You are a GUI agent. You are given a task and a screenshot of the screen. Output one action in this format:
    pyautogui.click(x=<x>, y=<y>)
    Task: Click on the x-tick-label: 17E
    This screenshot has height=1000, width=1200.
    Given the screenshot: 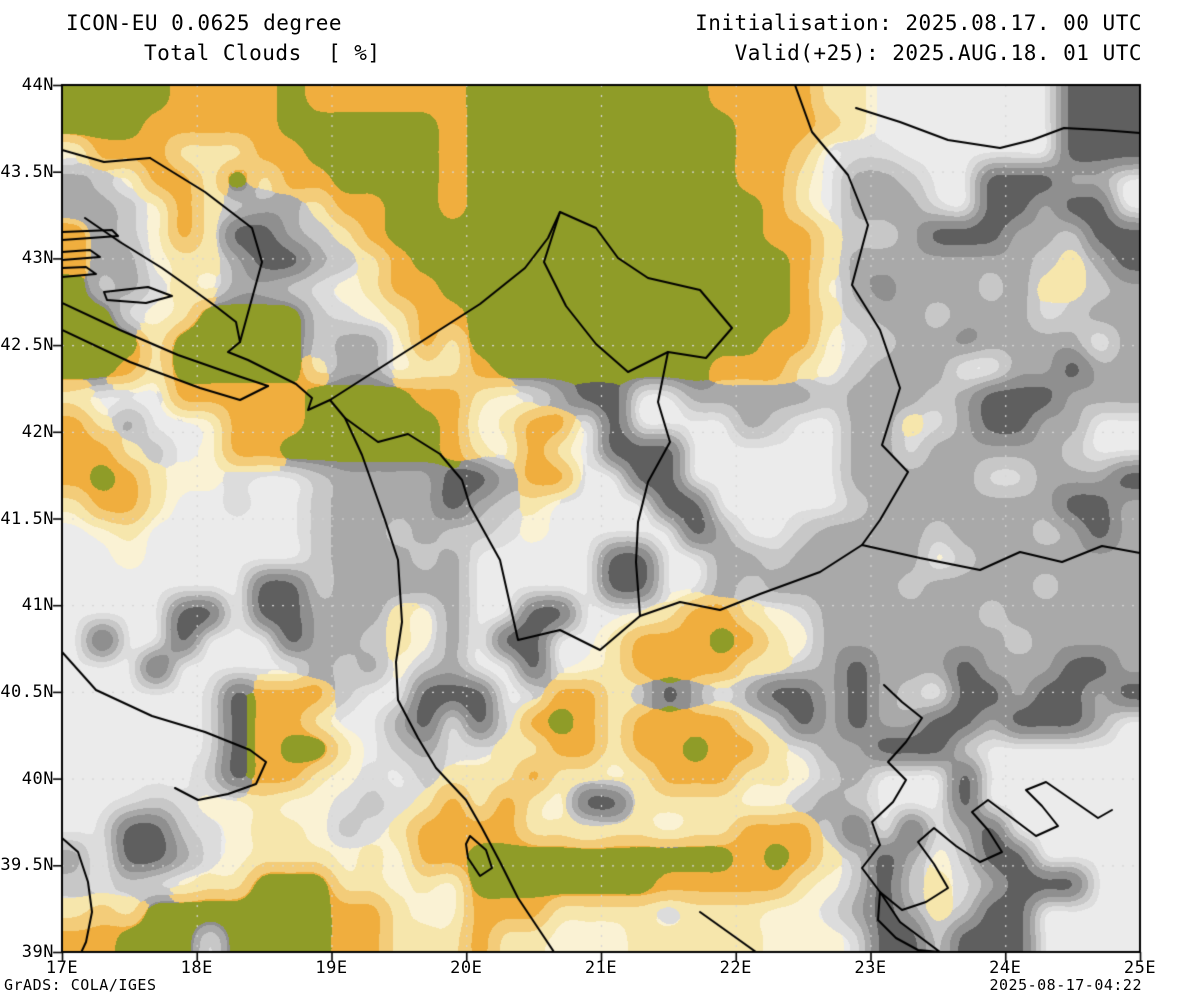 What is the action you would take?
    pyautogui.click(x=62, y=968)
    